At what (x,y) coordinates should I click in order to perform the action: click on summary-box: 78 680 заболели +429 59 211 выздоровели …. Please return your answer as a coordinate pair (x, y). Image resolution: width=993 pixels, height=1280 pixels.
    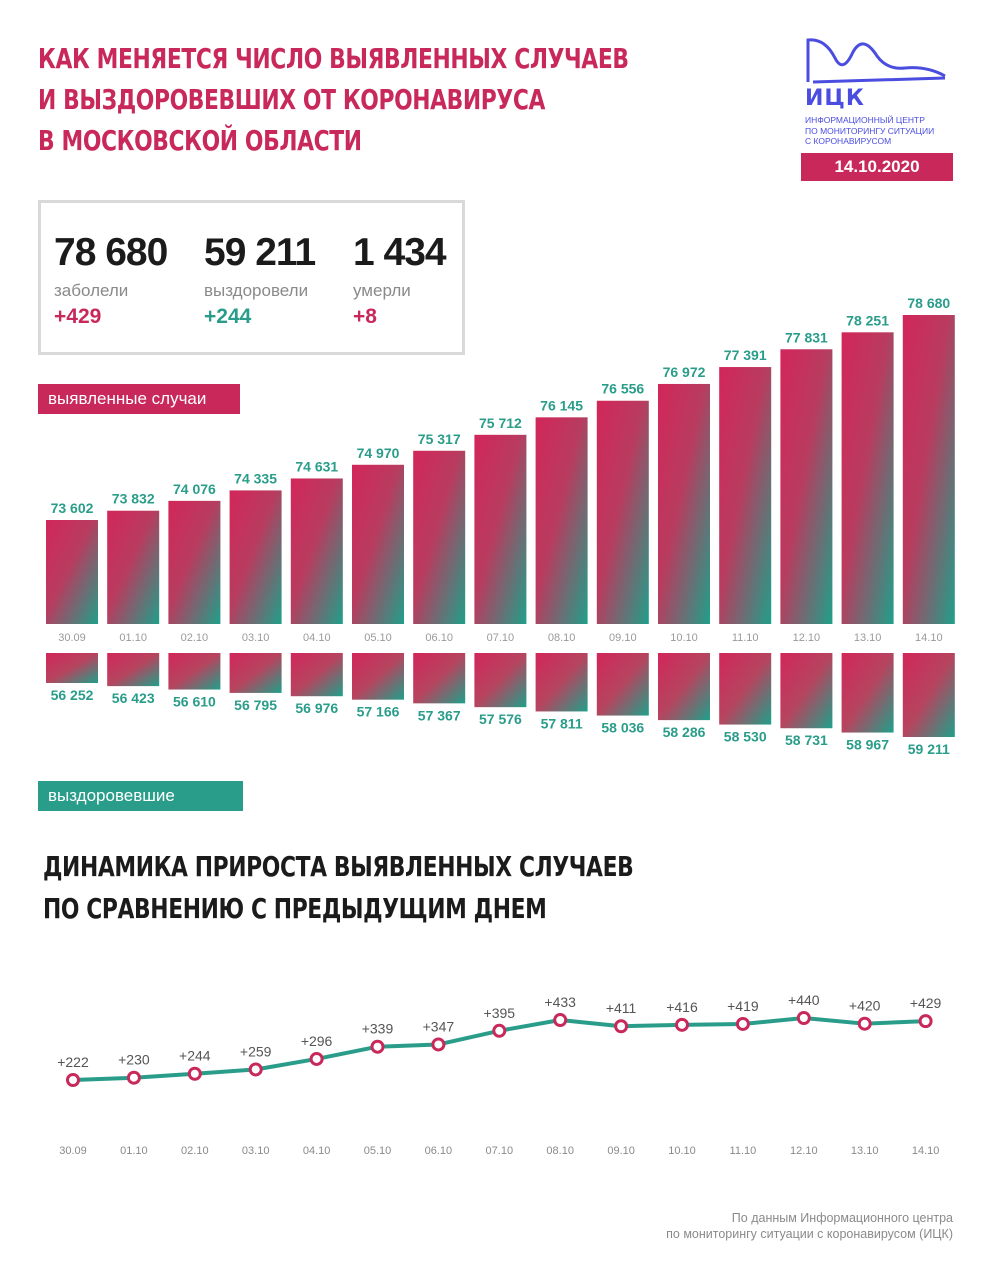
    Looking at the image, I should click on (251, 277).